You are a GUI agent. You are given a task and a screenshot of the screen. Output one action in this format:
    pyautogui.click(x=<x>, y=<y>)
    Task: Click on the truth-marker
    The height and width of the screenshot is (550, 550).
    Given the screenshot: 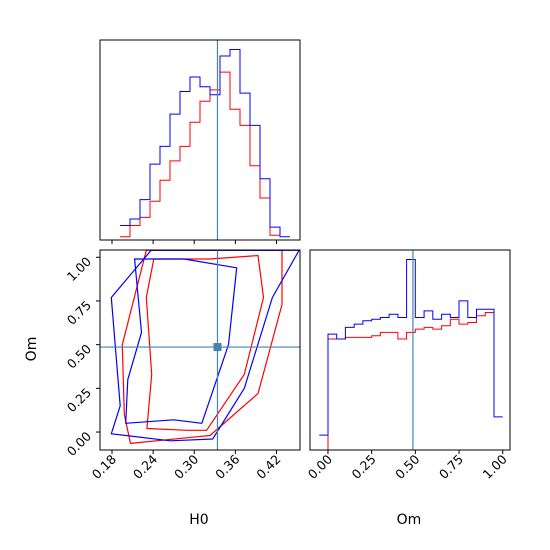 What is the action you would take?
    pyautogui.click(x=217, y=347)
    